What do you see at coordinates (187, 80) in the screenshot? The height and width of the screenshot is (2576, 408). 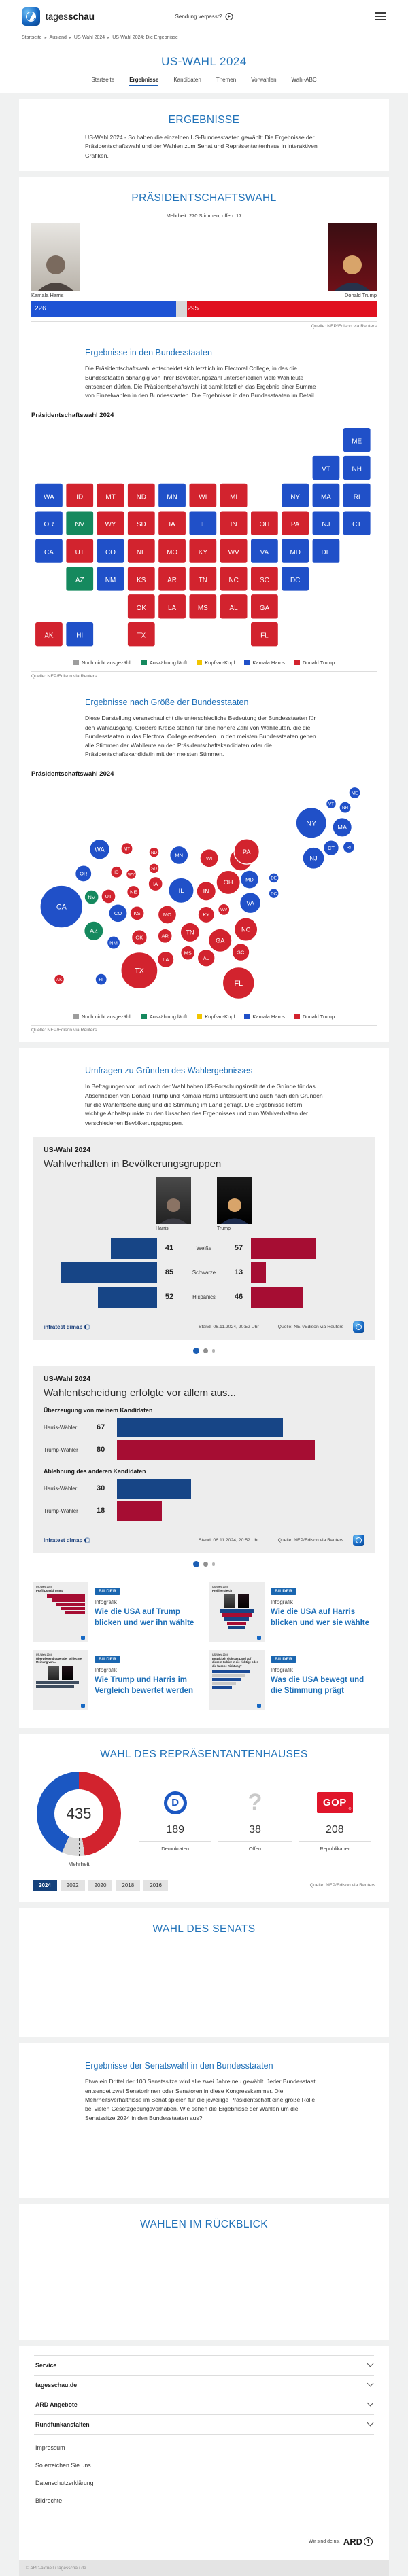 I see `tab-kandidaten: Kandidaten` at bounding box center [187, 80].